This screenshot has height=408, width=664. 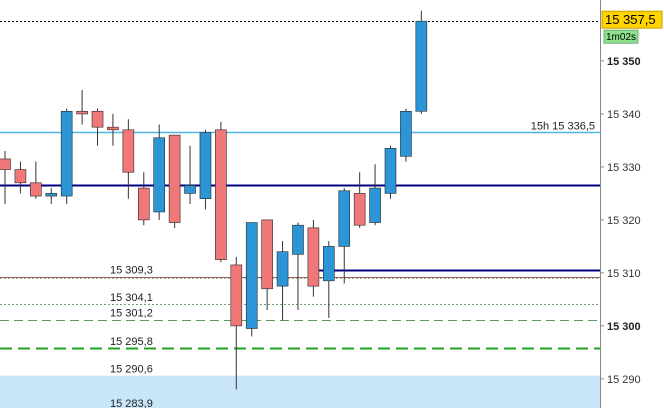 What do you see at coordinates (300, 391) in the screenshot?
I see `support-zone` at bounding box center [300, 391].